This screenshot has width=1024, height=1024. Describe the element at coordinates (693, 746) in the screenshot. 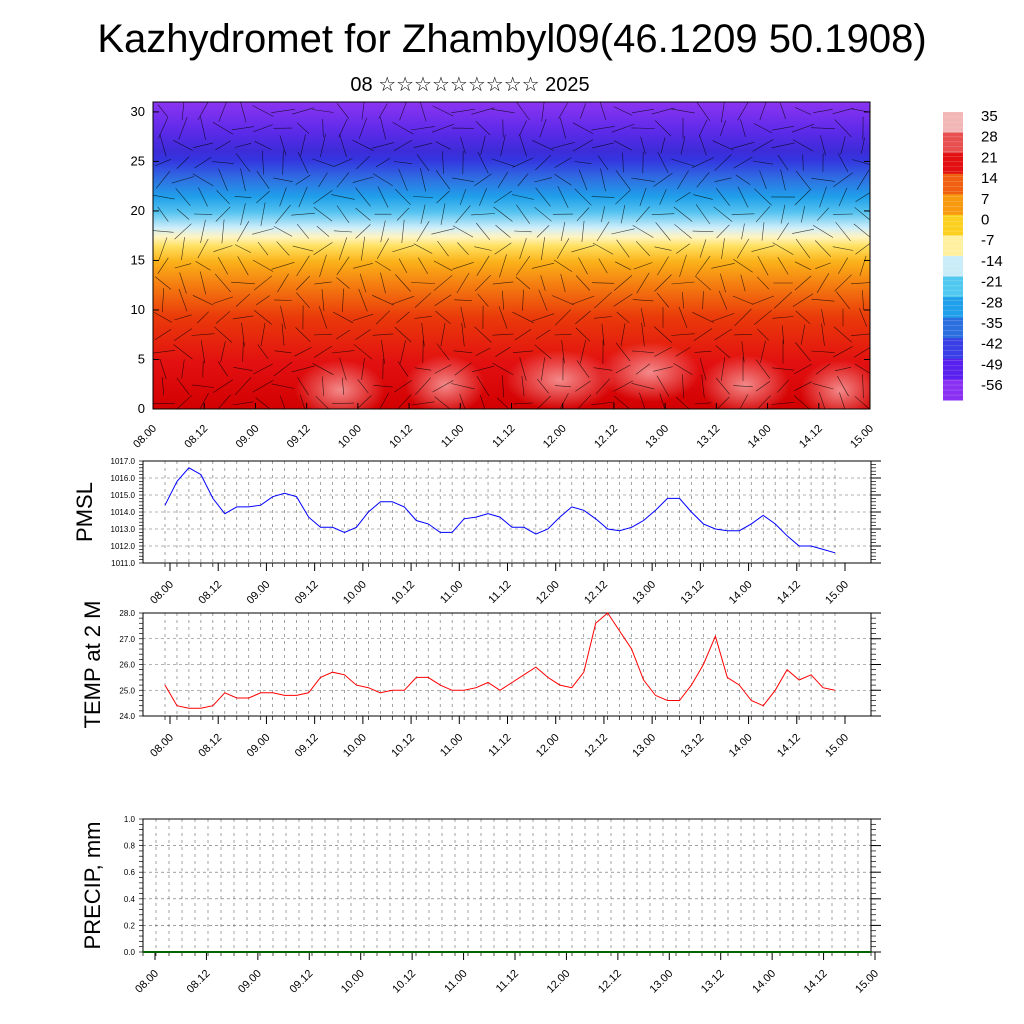

I see `x-tick-label: 13.12` at that location.